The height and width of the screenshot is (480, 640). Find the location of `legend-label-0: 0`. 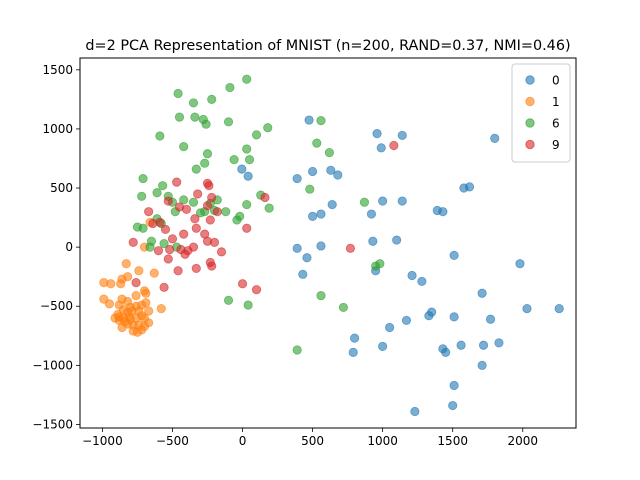

legend-label-0: 0 is located at coordinates (556, 81).